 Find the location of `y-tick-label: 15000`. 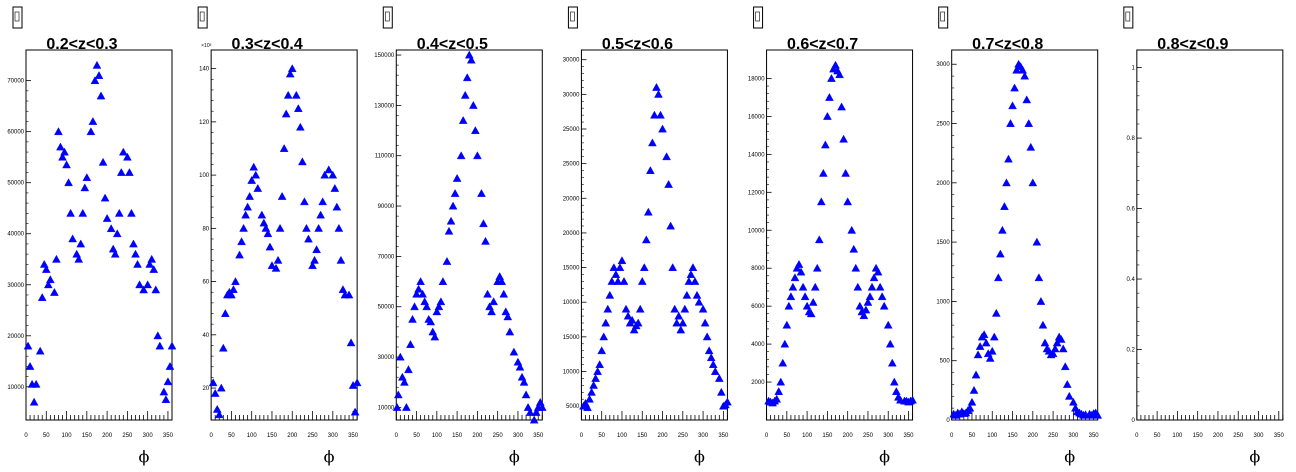

y-tick-label: 15000 is located at coordinates (571, 269).